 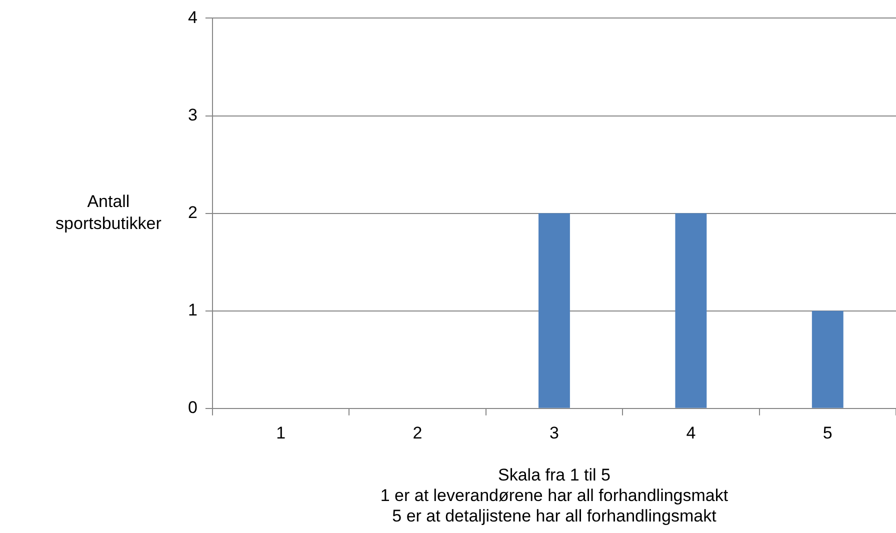 What do you see at coordinates (554, 432) in the screenshot?
I see `x-tick-label: 3` at bounding box center [554, 432].